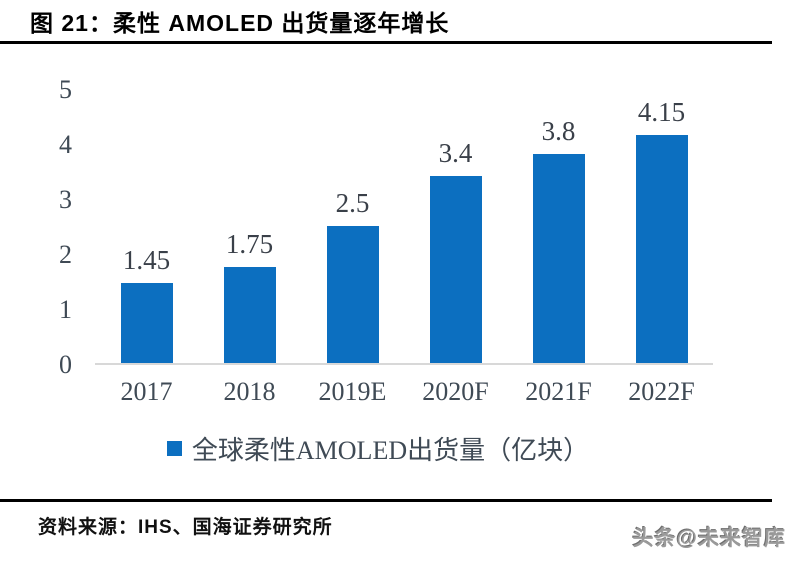  Describe the element at coordinates (65, 89) in the screenshot. I see `y-axis-tick: 5` at that location.